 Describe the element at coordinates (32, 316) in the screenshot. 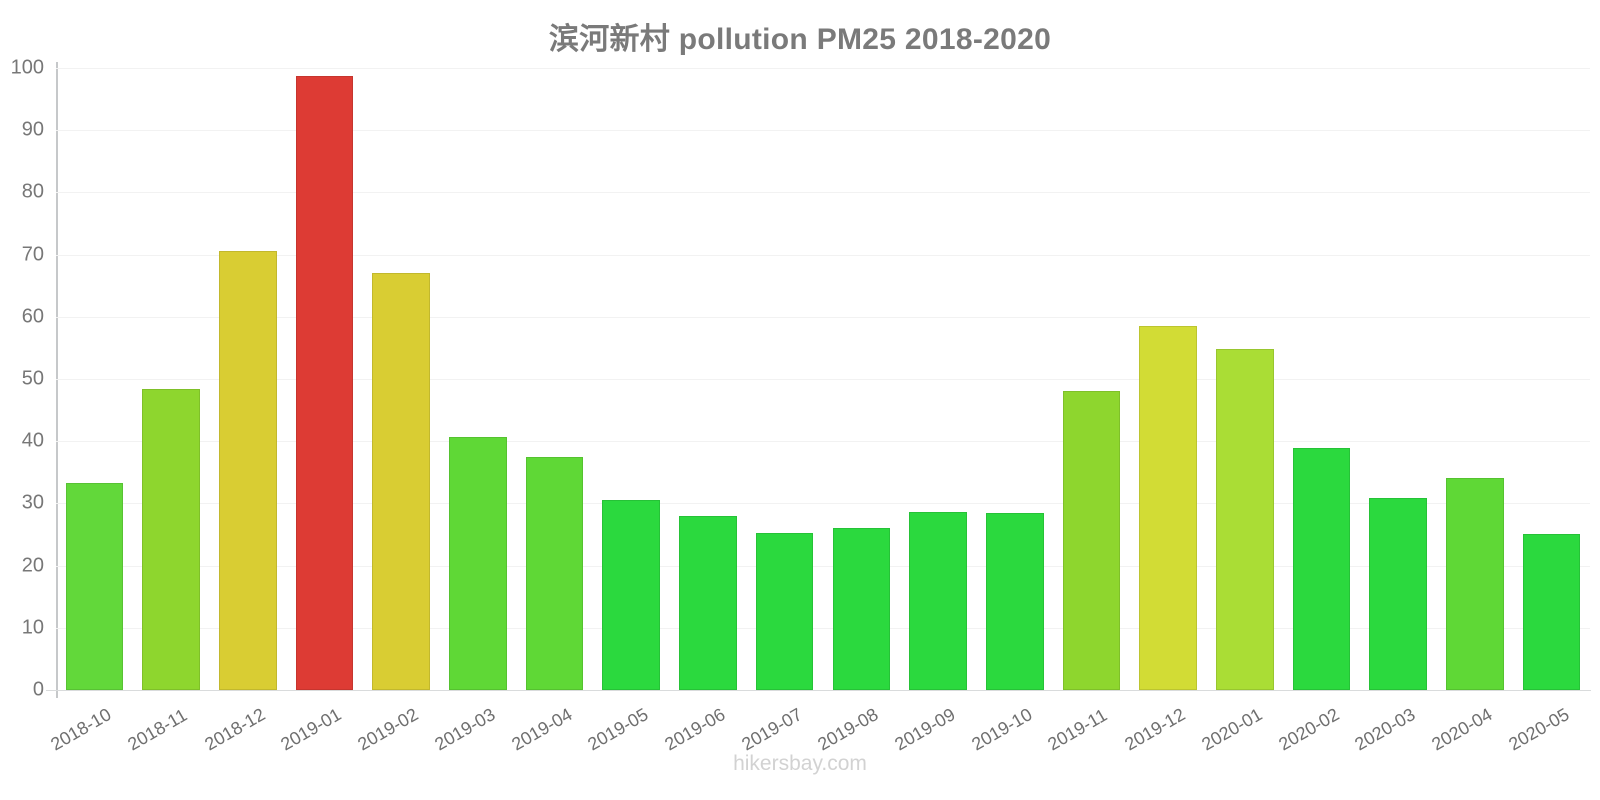

I see `y-axis-tick-label: 60` at that location.